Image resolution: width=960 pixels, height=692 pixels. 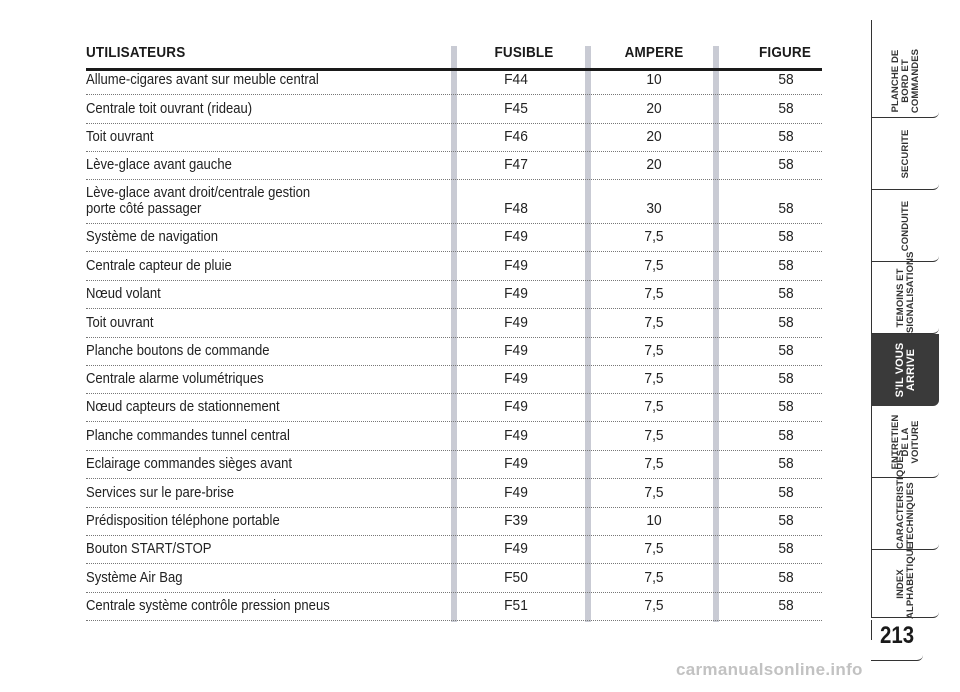 I want to click on table-row: Centrale alarme volumétriques F49 7,5 58, so click(x=454, y=379).